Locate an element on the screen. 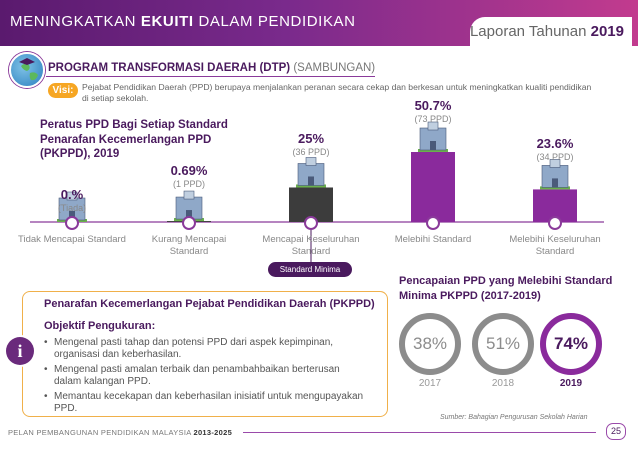  category-label: Tidak Mencapai Standard is located at coordinates (72, 239).